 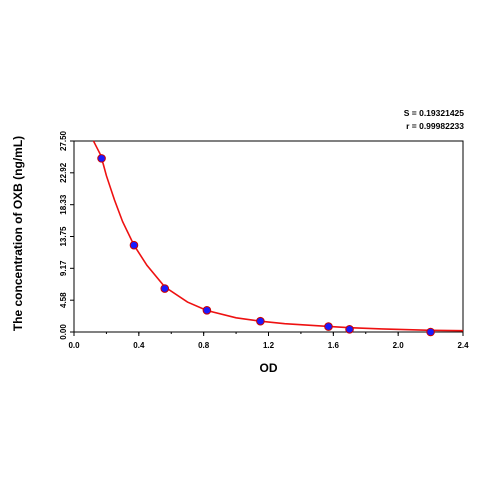 I want to click on stat-r-value: r = 0.99982233, so click(x=435, y=126).